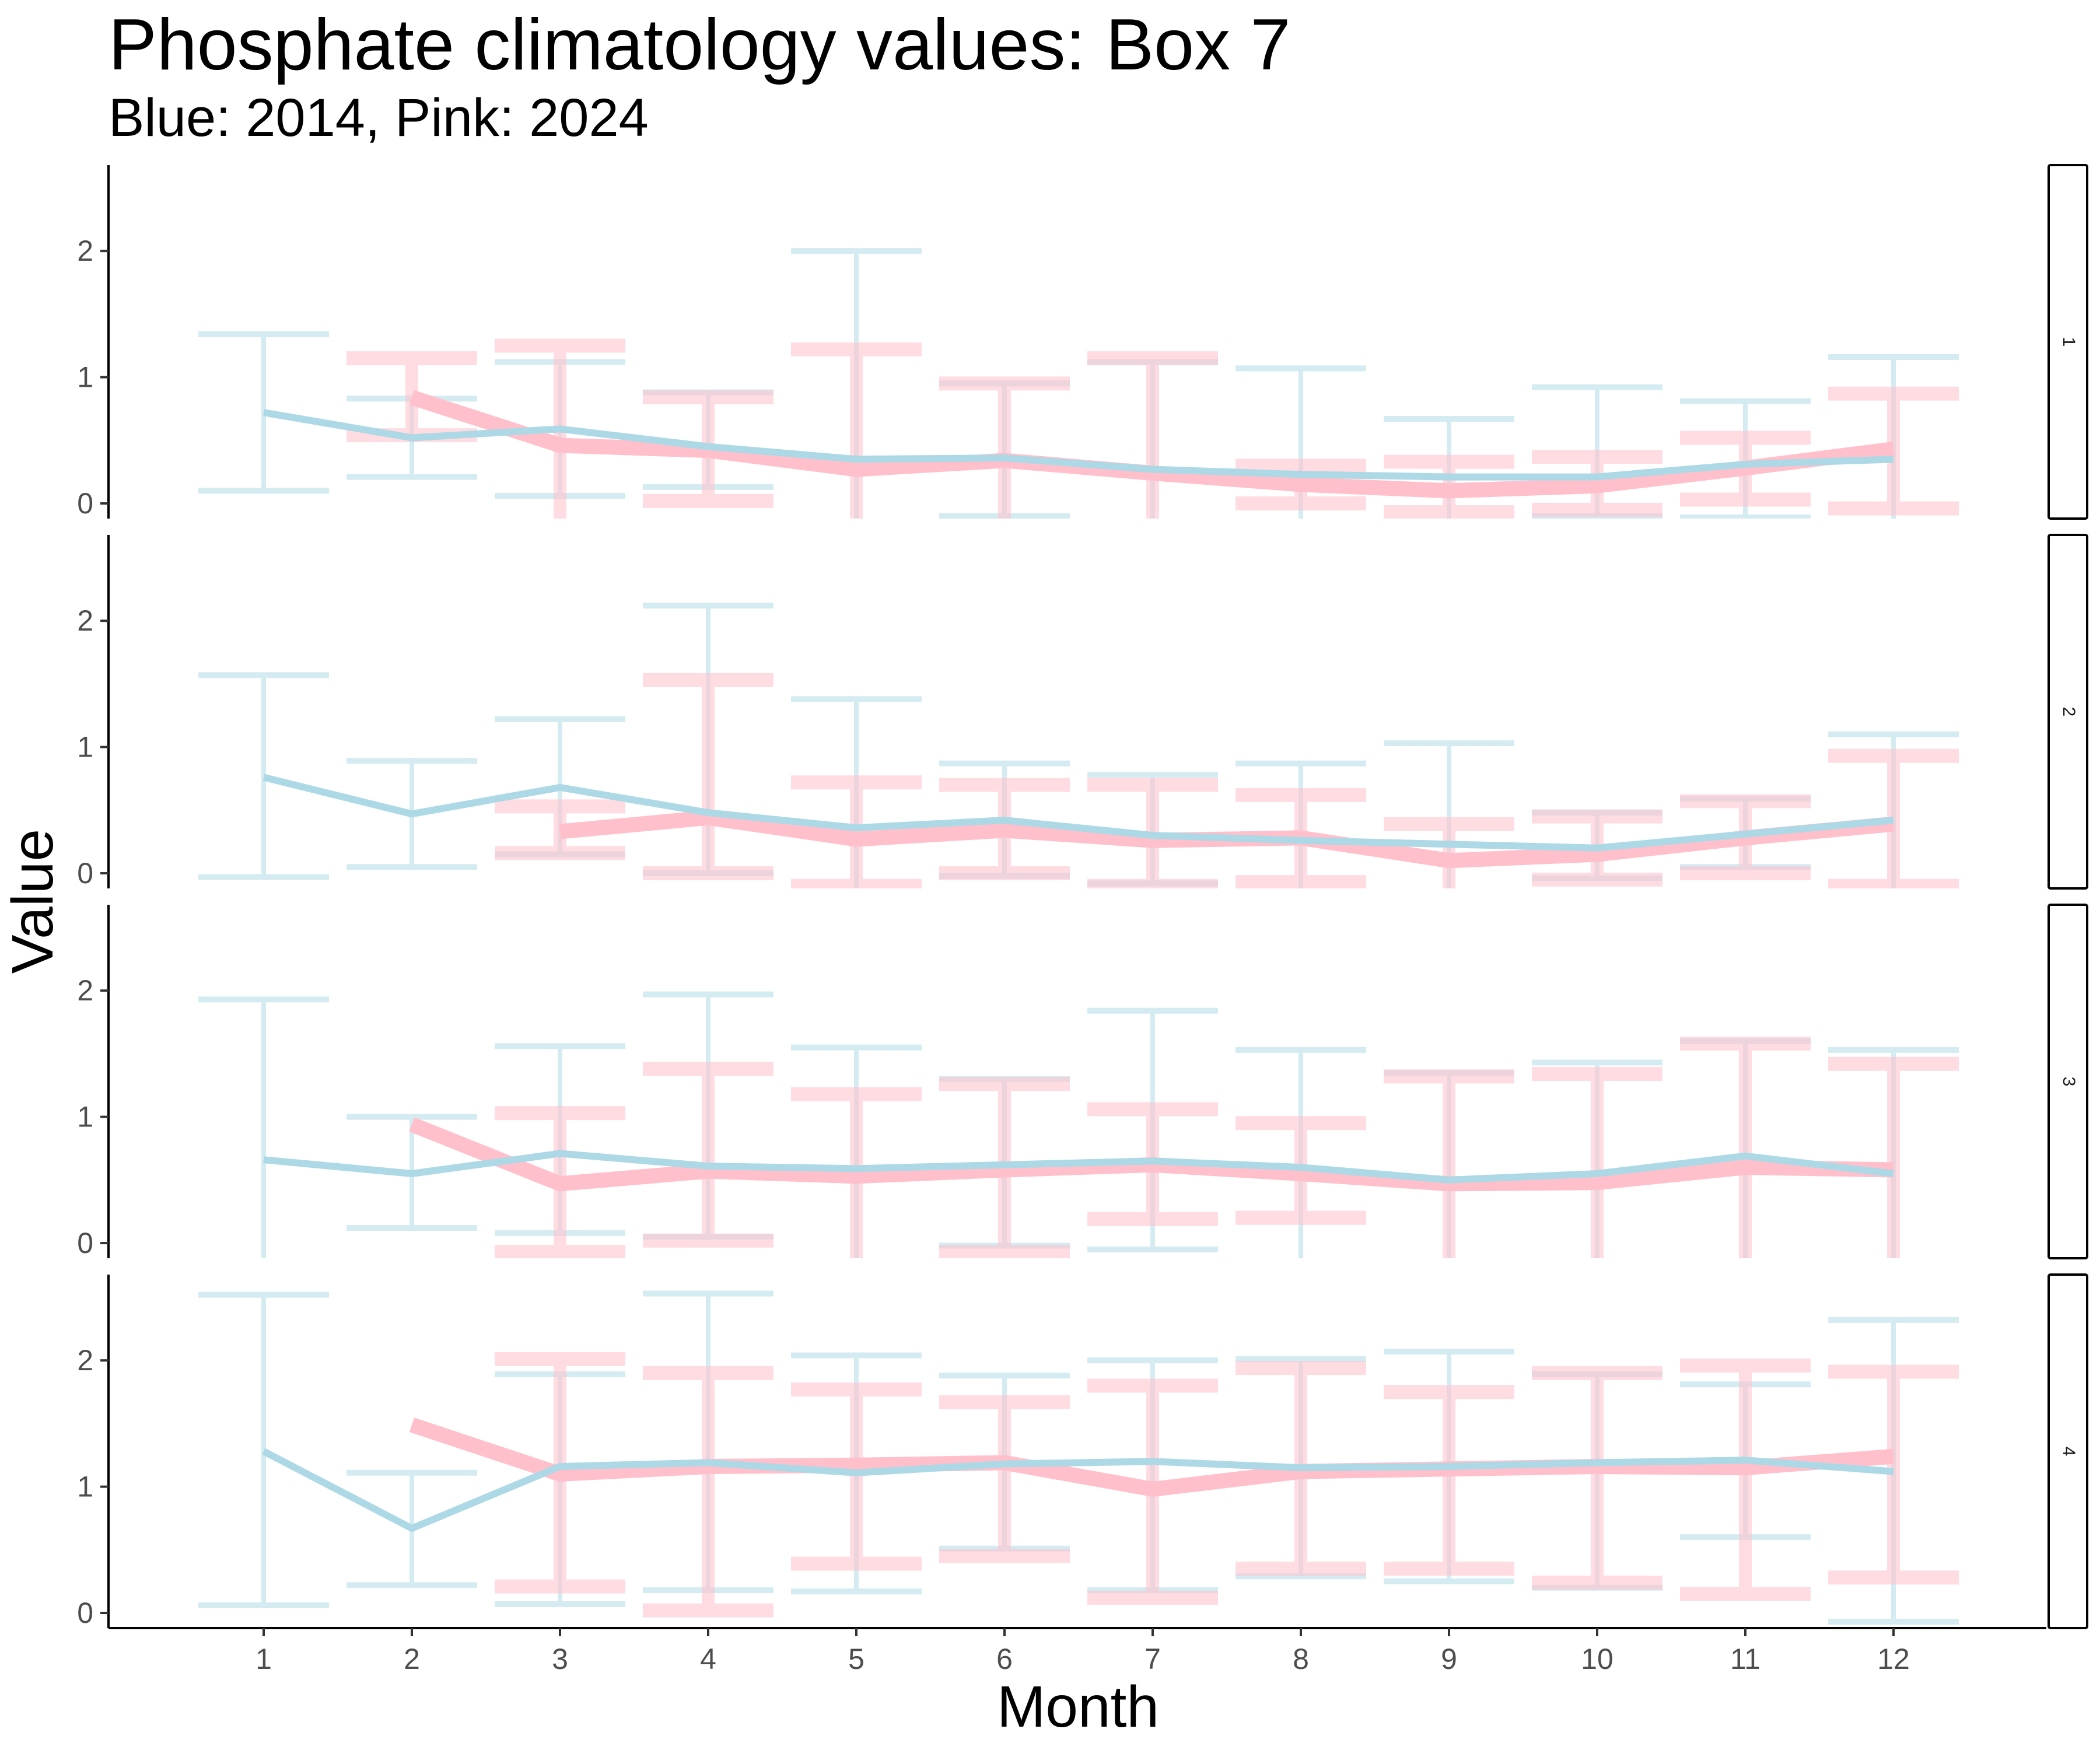 This screenshot has width=2100, height=1750. I want to click on chart-subtitle: Blue: 2014, Pink: 2024, so click(378, 118).